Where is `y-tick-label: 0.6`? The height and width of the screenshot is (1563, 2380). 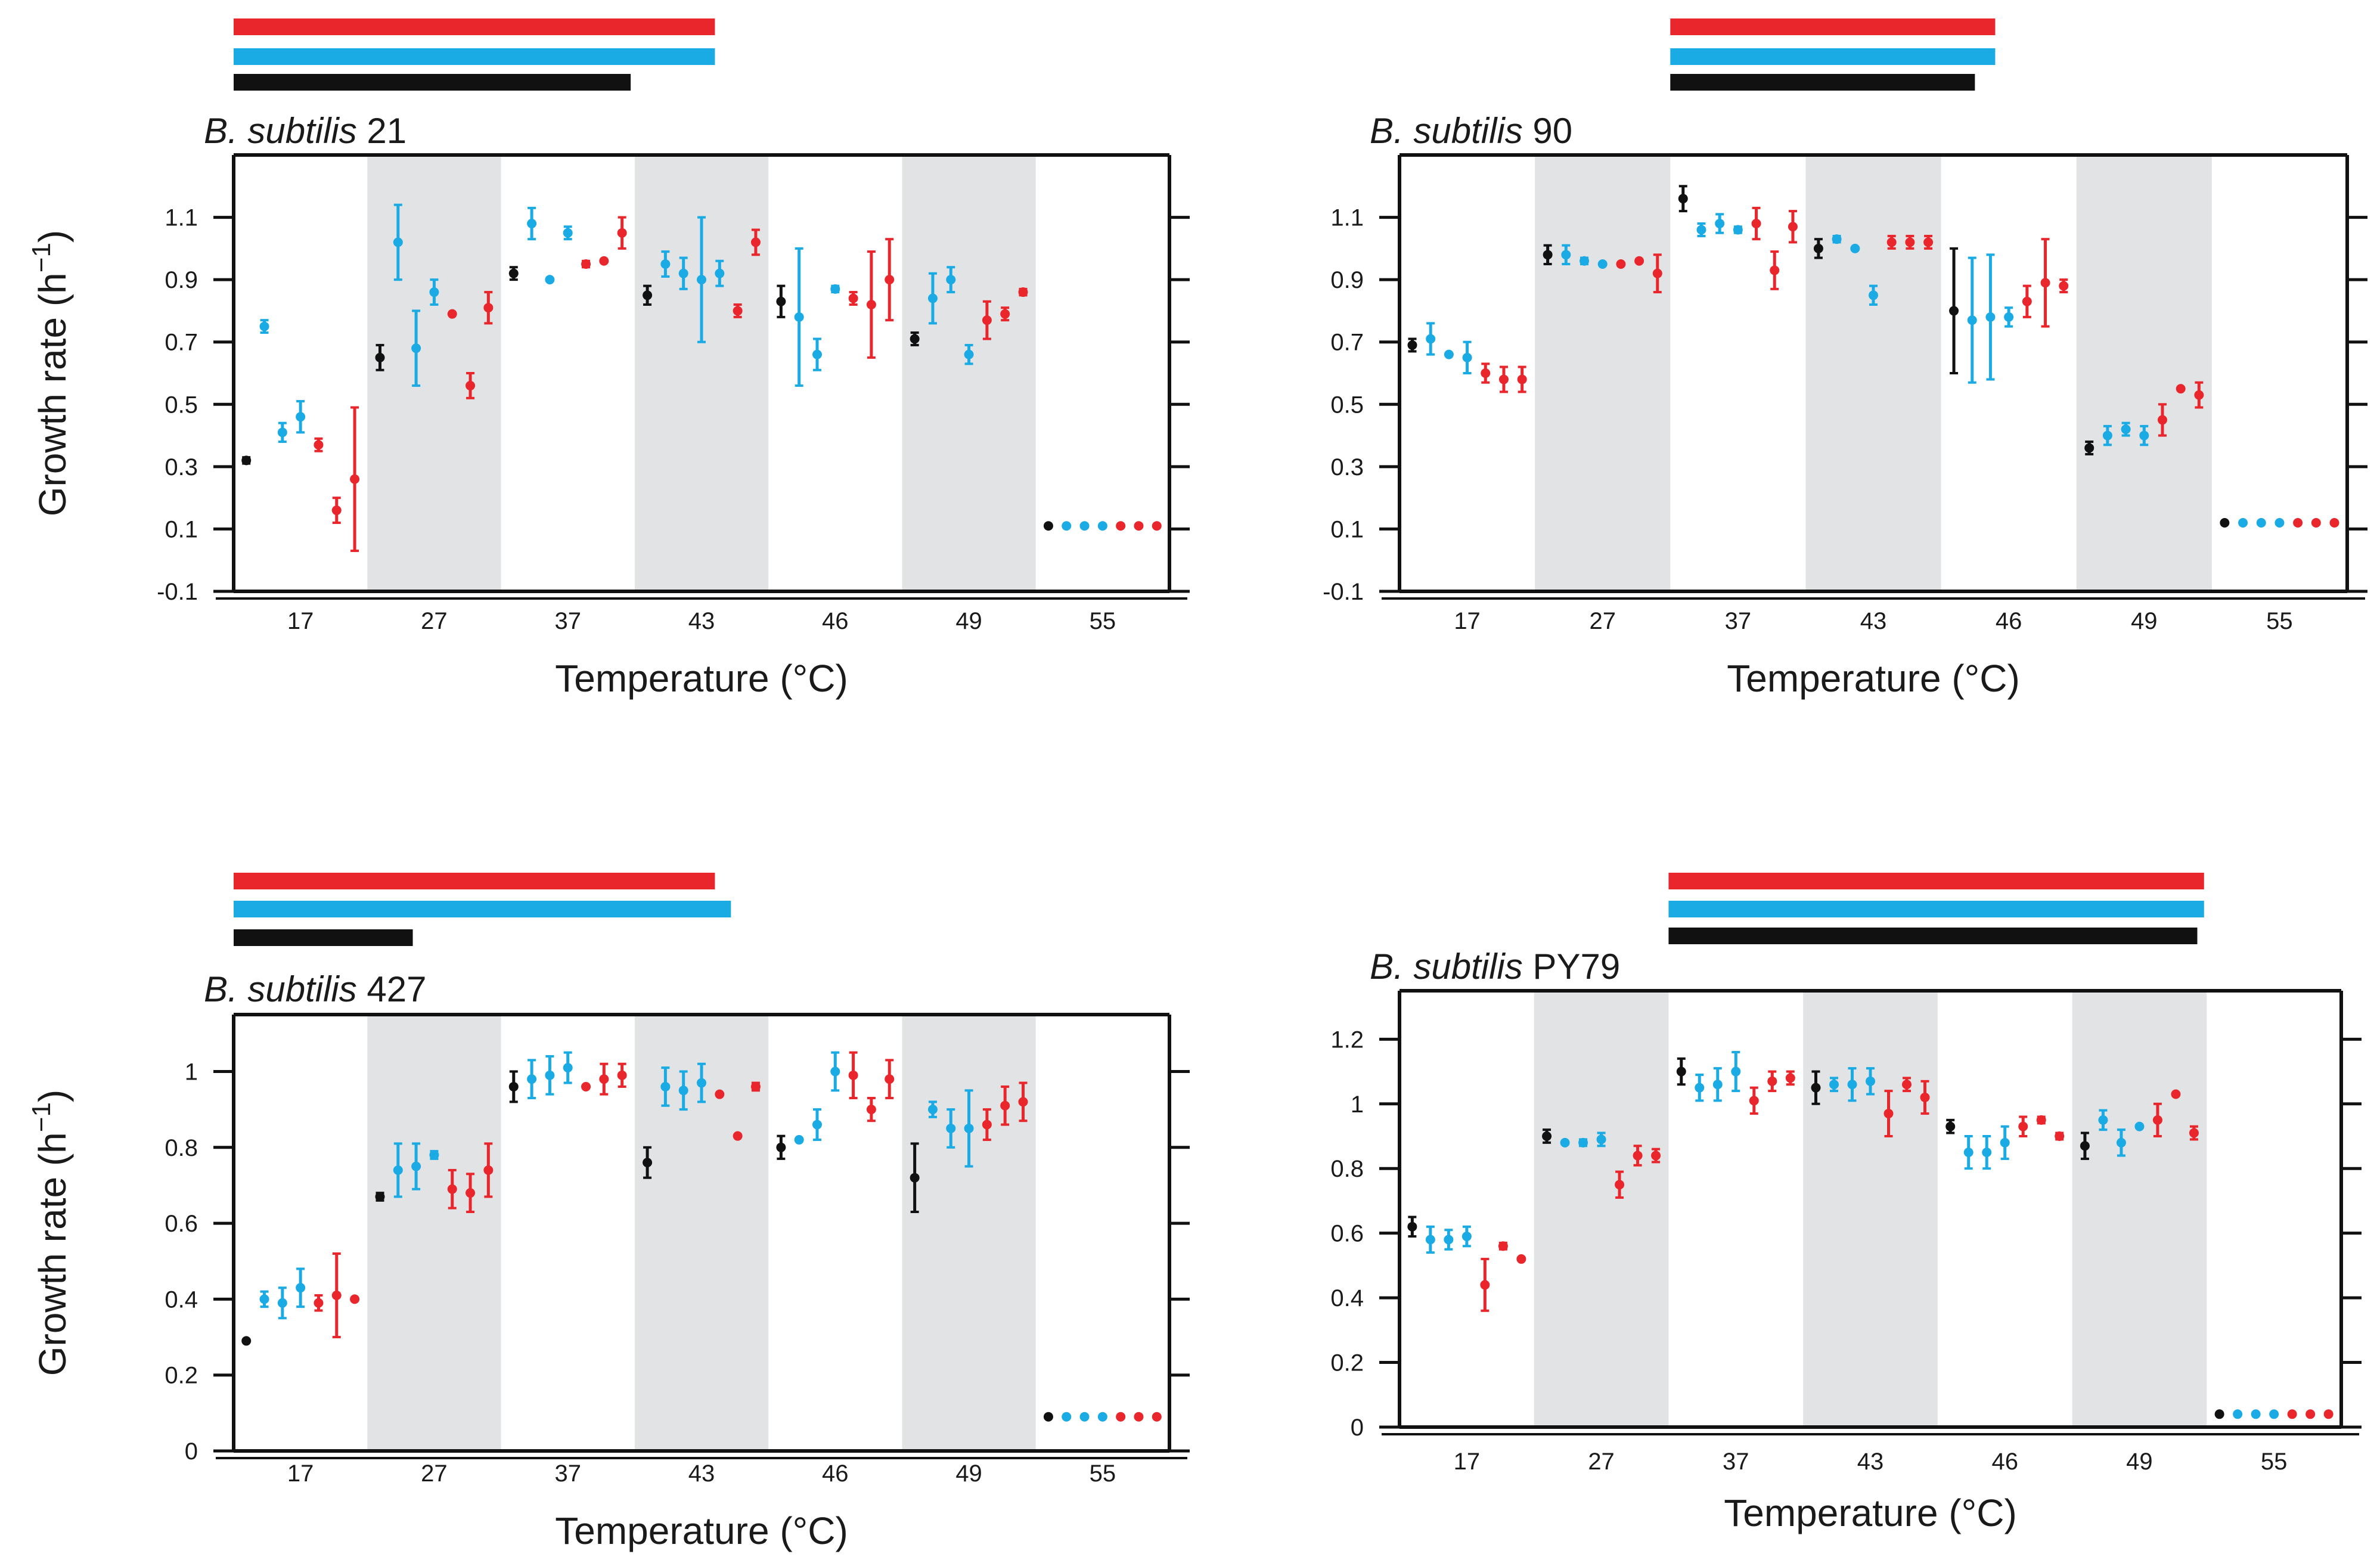
y-tick-label: 0.6 is located at coordinates (1347, 1234).